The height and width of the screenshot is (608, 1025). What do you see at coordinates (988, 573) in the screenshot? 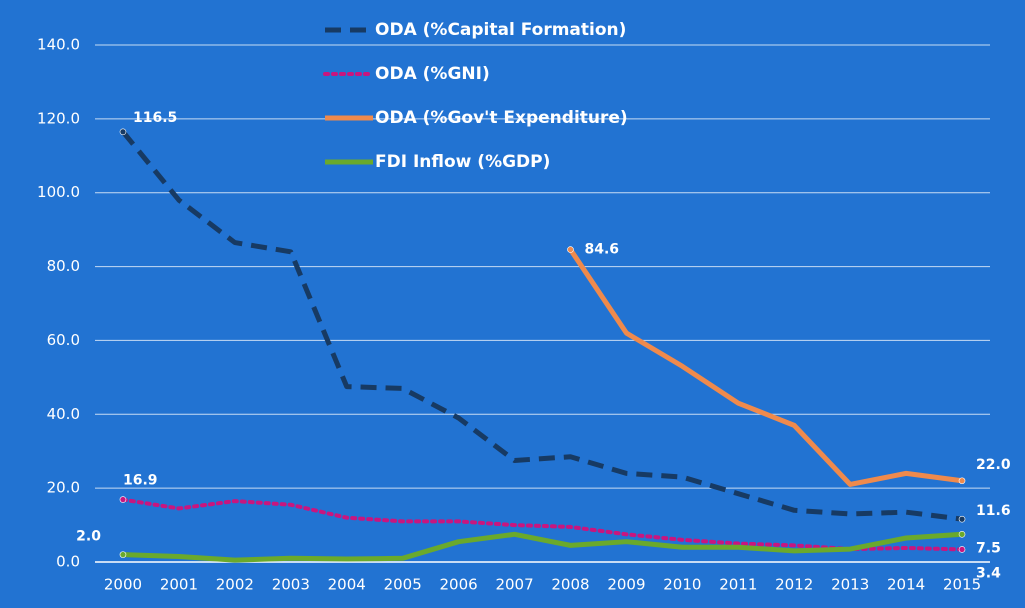
I see `data-label: 3.4` at bounding box center [988, 573].